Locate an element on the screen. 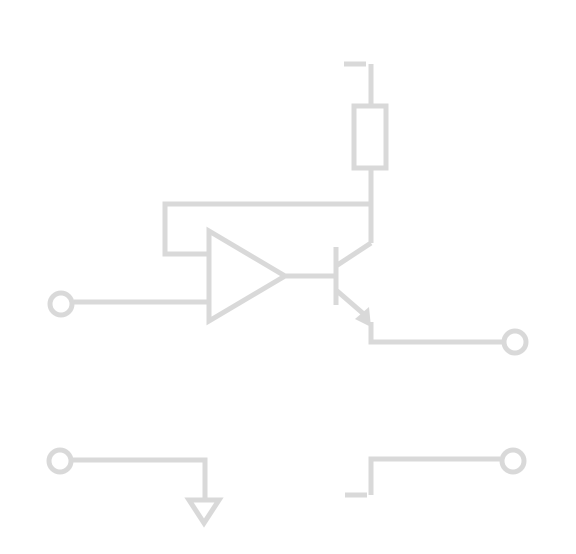  resistor is located at coordinates (370, 137).